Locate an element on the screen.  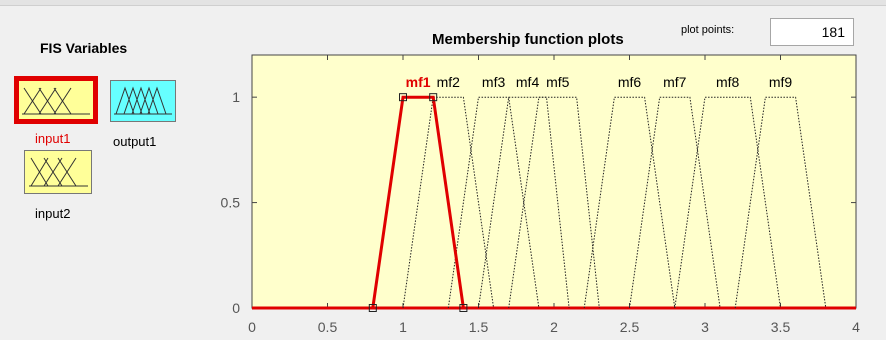
mf-curve-mf4 is located at coordinates (524, 202).